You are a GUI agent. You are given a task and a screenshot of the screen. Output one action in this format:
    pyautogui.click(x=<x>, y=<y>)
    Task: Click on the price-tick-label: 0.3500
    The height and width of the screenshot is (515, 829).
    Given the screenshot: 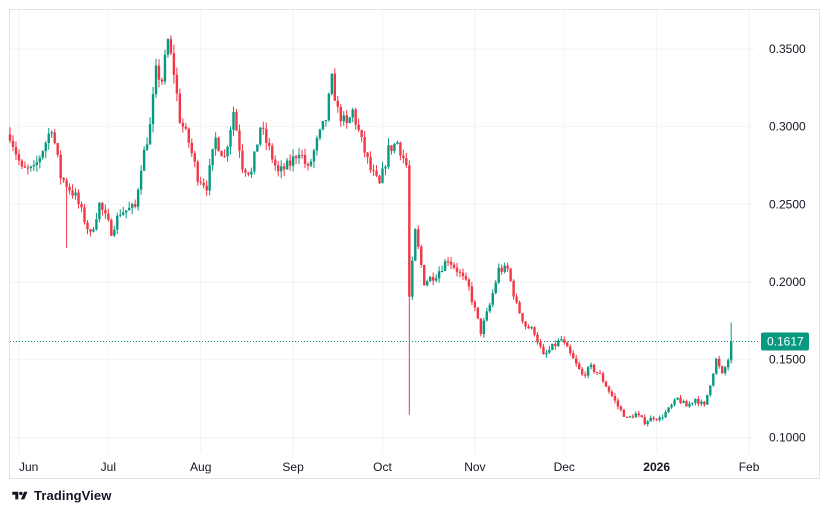 What is the action you would take?
    pyautogui.click(x=787, y=49)
    